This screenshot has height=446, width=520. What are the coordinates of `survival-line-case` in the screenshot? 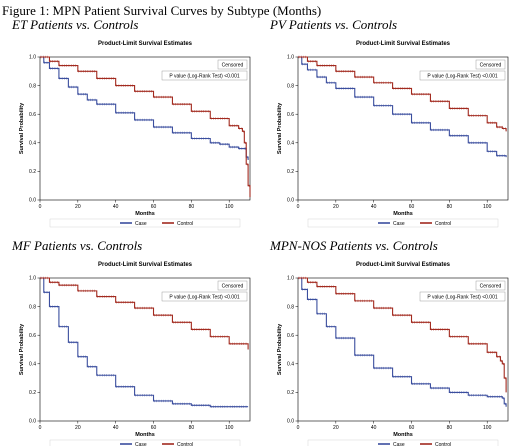 It's located at (144, 342).